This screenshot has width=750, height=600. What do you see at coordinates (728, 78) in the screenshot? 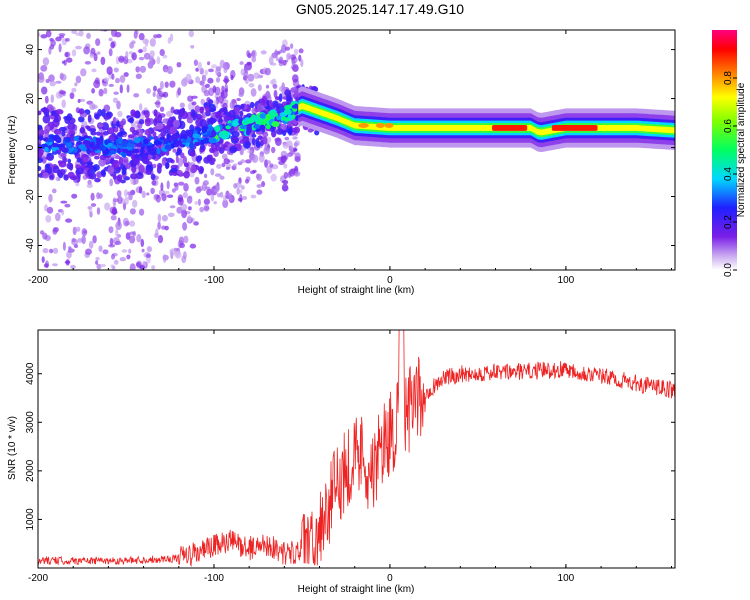
I see `colorbar-tick-label: 0.8` at bounding box center [728, 78].